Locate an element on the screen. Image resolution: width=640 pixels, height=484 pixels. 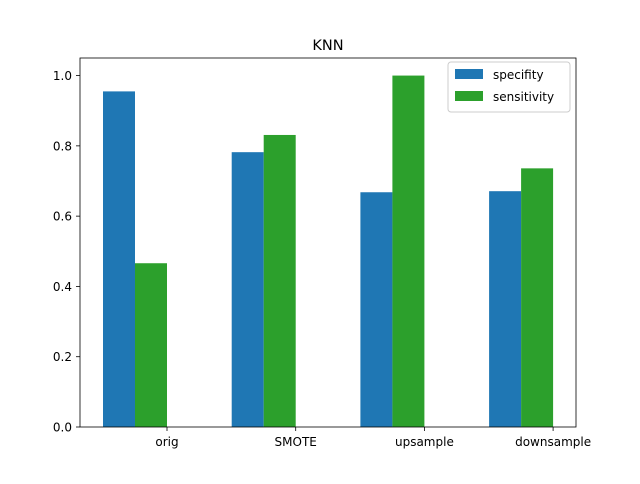
y-tick-label: 0.6 is located at coordinates (62, 217).